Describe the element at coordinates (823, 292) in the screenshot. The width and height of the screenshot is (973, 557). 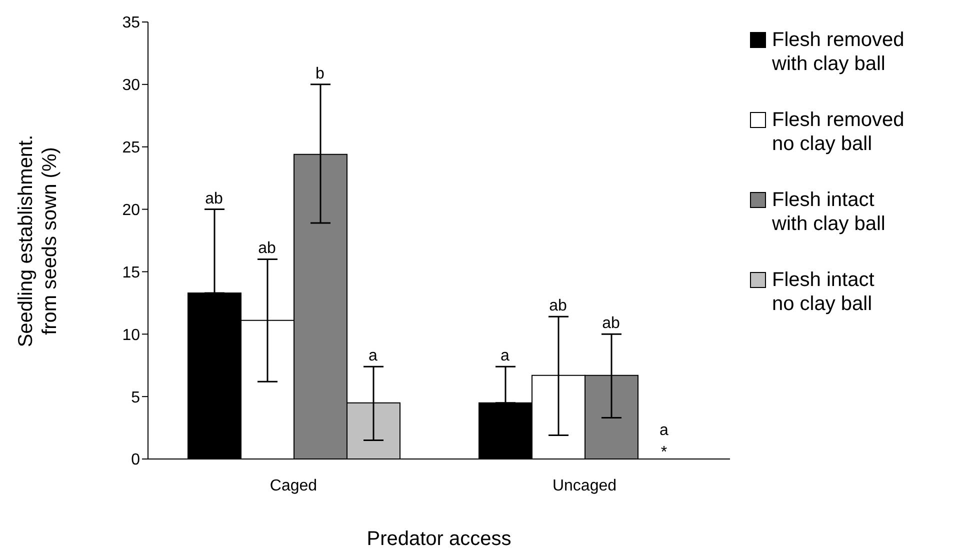
I see `legend-label: Flesh intact no clay ball` at that location.